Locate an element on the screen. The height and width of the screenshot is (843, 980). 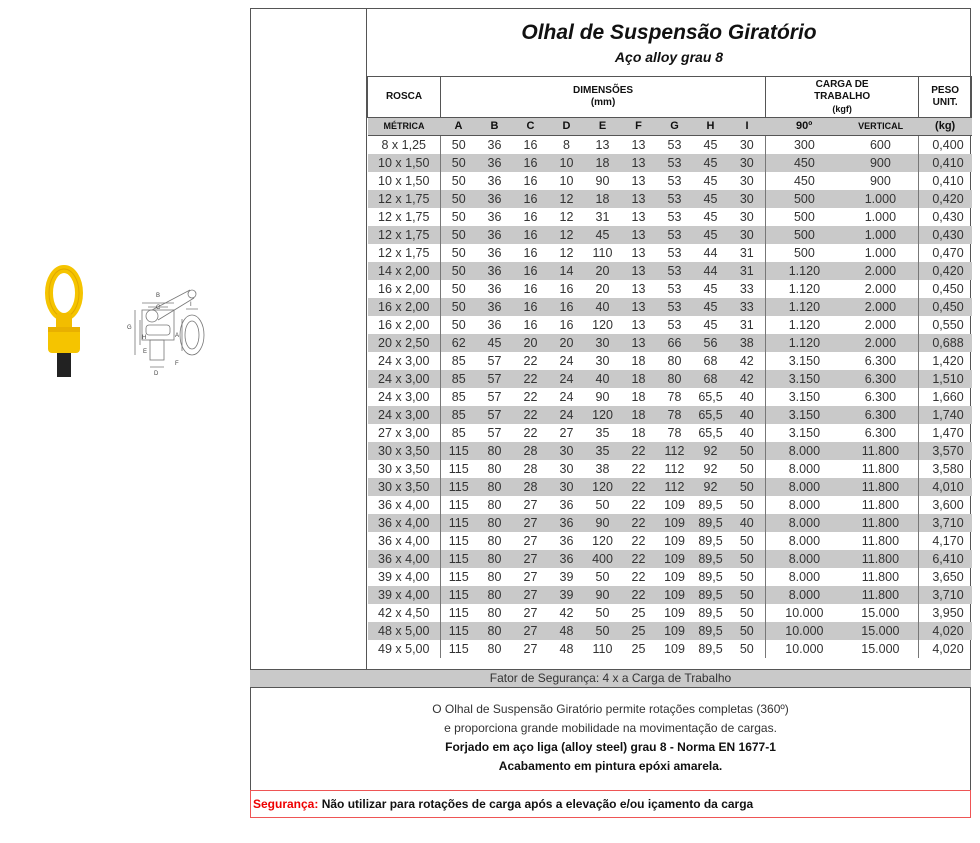
table-cell: 20 is located at coordinates (530, 343).